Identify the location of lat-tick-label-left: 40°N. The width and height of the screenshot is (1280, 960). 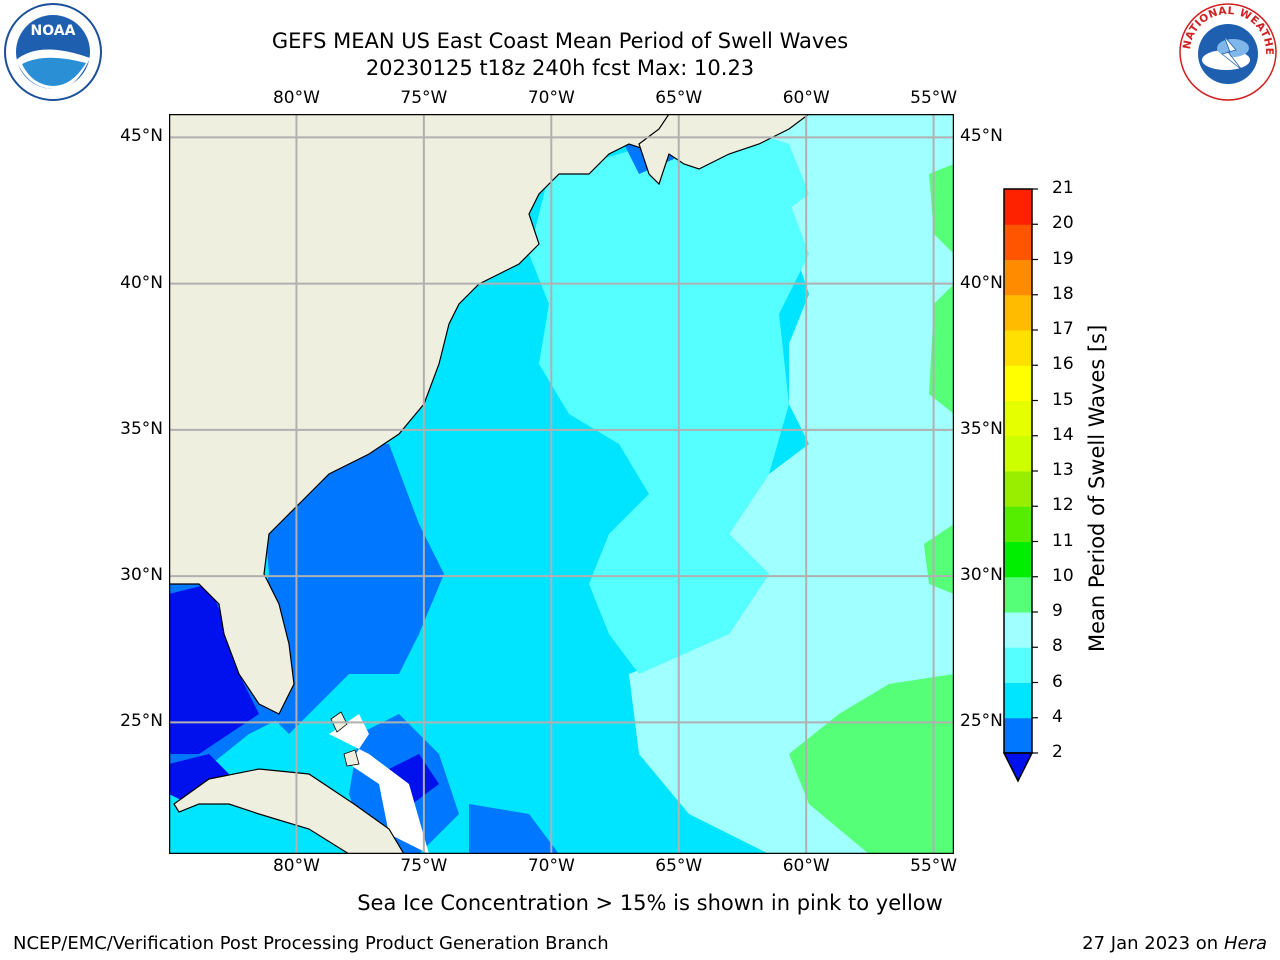
(141, 282).